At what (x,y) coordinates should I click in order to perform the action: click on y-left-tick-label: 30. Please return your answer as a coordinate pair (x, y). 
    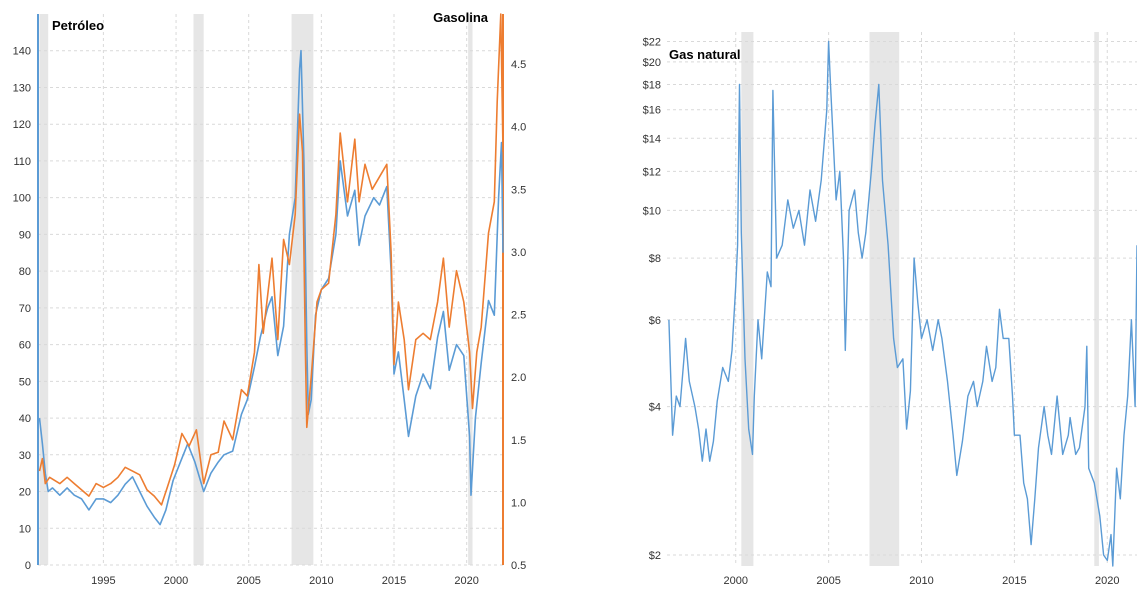
    Looking at the image, I should click on (25, 456).